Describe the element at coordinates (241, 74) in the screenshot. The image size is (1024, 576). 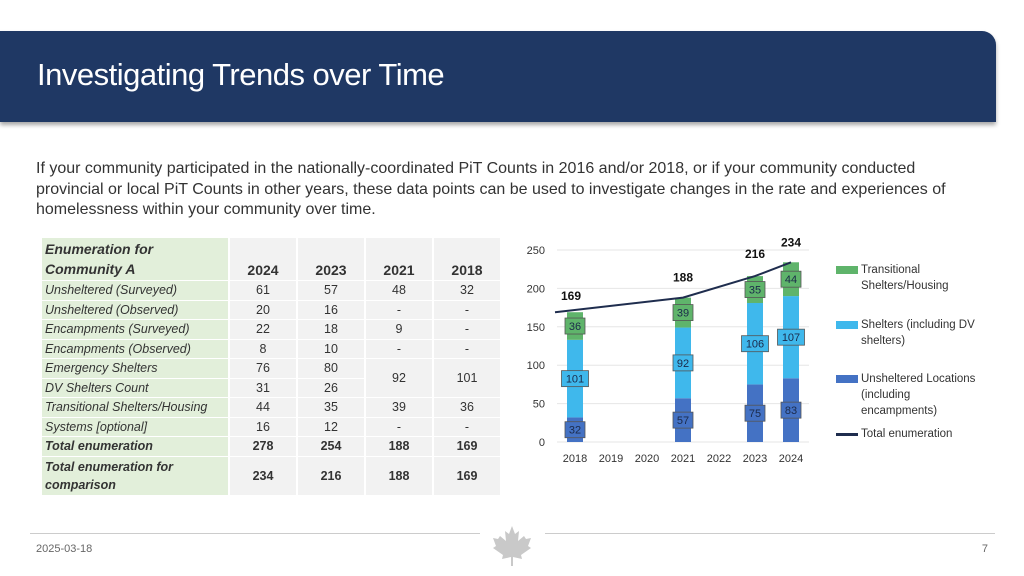
I see `slide-title: Investigating Trends over Time` at that location.